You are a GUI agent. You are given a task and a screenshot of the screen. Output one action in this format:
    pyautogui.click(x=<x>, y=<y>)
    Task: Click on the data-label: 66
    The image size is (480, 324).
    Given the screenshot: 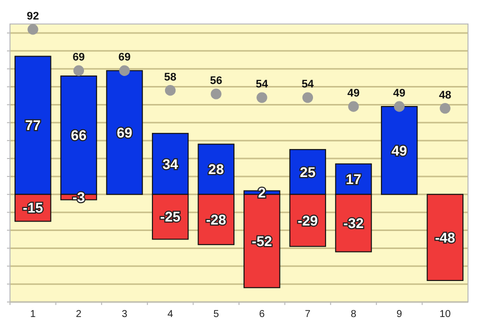 What is the action you would take?
    pyautogui.click(x=78, y=135)
    